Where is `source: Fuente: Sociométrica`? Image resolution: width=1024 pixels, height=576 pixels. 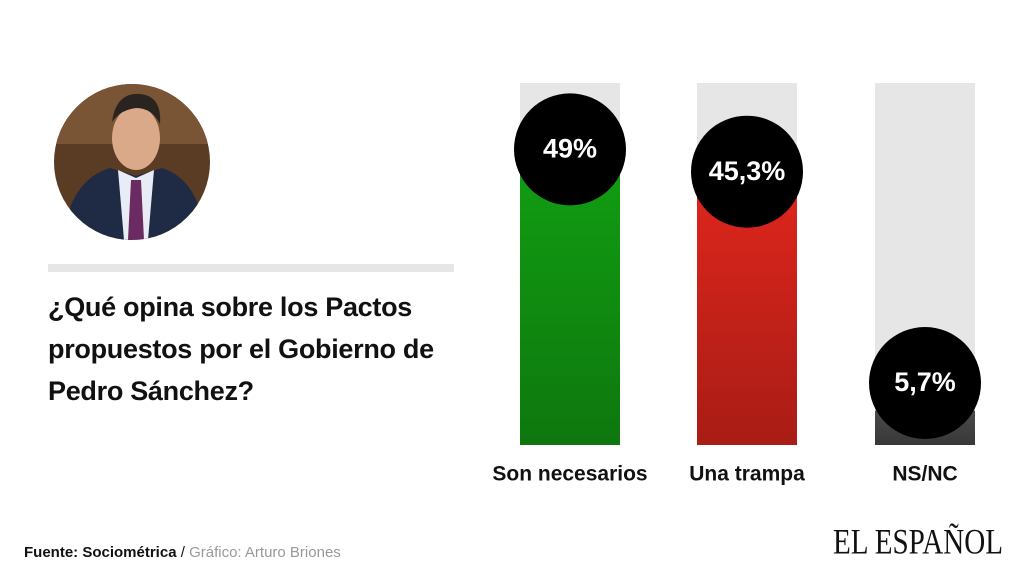 source: Fuente: Sociométrica is located at coordinates (100, 552).